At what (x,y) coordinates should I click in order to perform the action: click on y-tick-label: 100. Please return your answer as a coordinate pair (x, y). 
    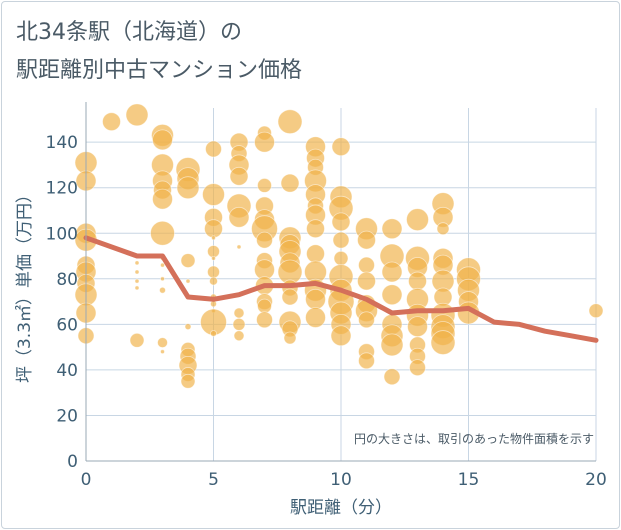
    Looking at the image, I should click on (62, 234).